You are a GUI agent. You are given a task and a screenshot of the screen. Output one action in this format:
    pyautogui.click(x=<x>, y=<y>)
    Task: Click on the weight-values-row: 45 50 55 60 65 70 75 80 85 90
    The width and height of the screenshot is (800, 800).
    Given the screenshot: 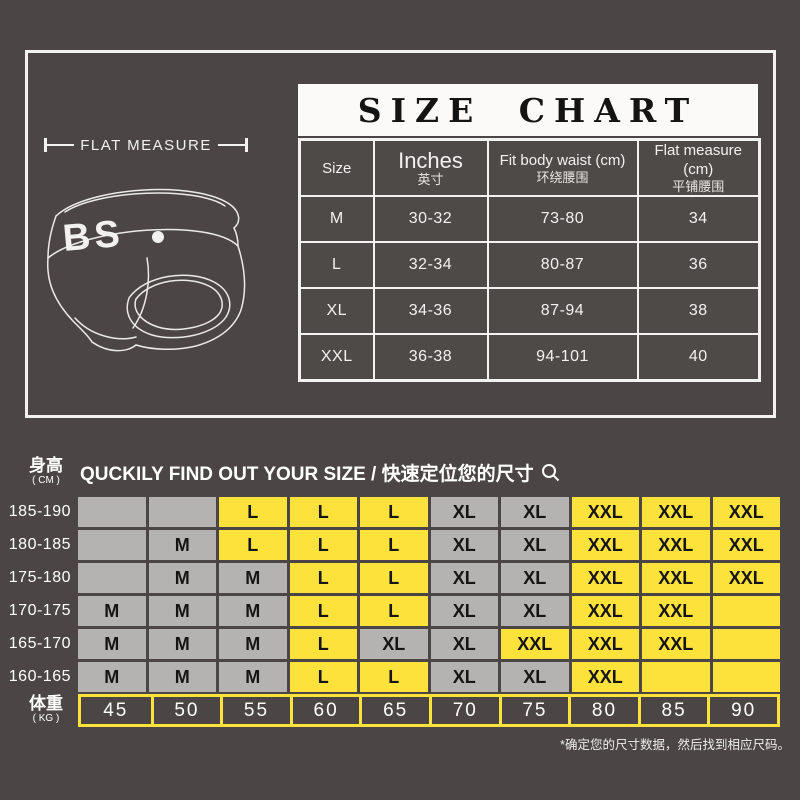 What is the action you would take?
    pyautogui.click(x=429, y=710)
    